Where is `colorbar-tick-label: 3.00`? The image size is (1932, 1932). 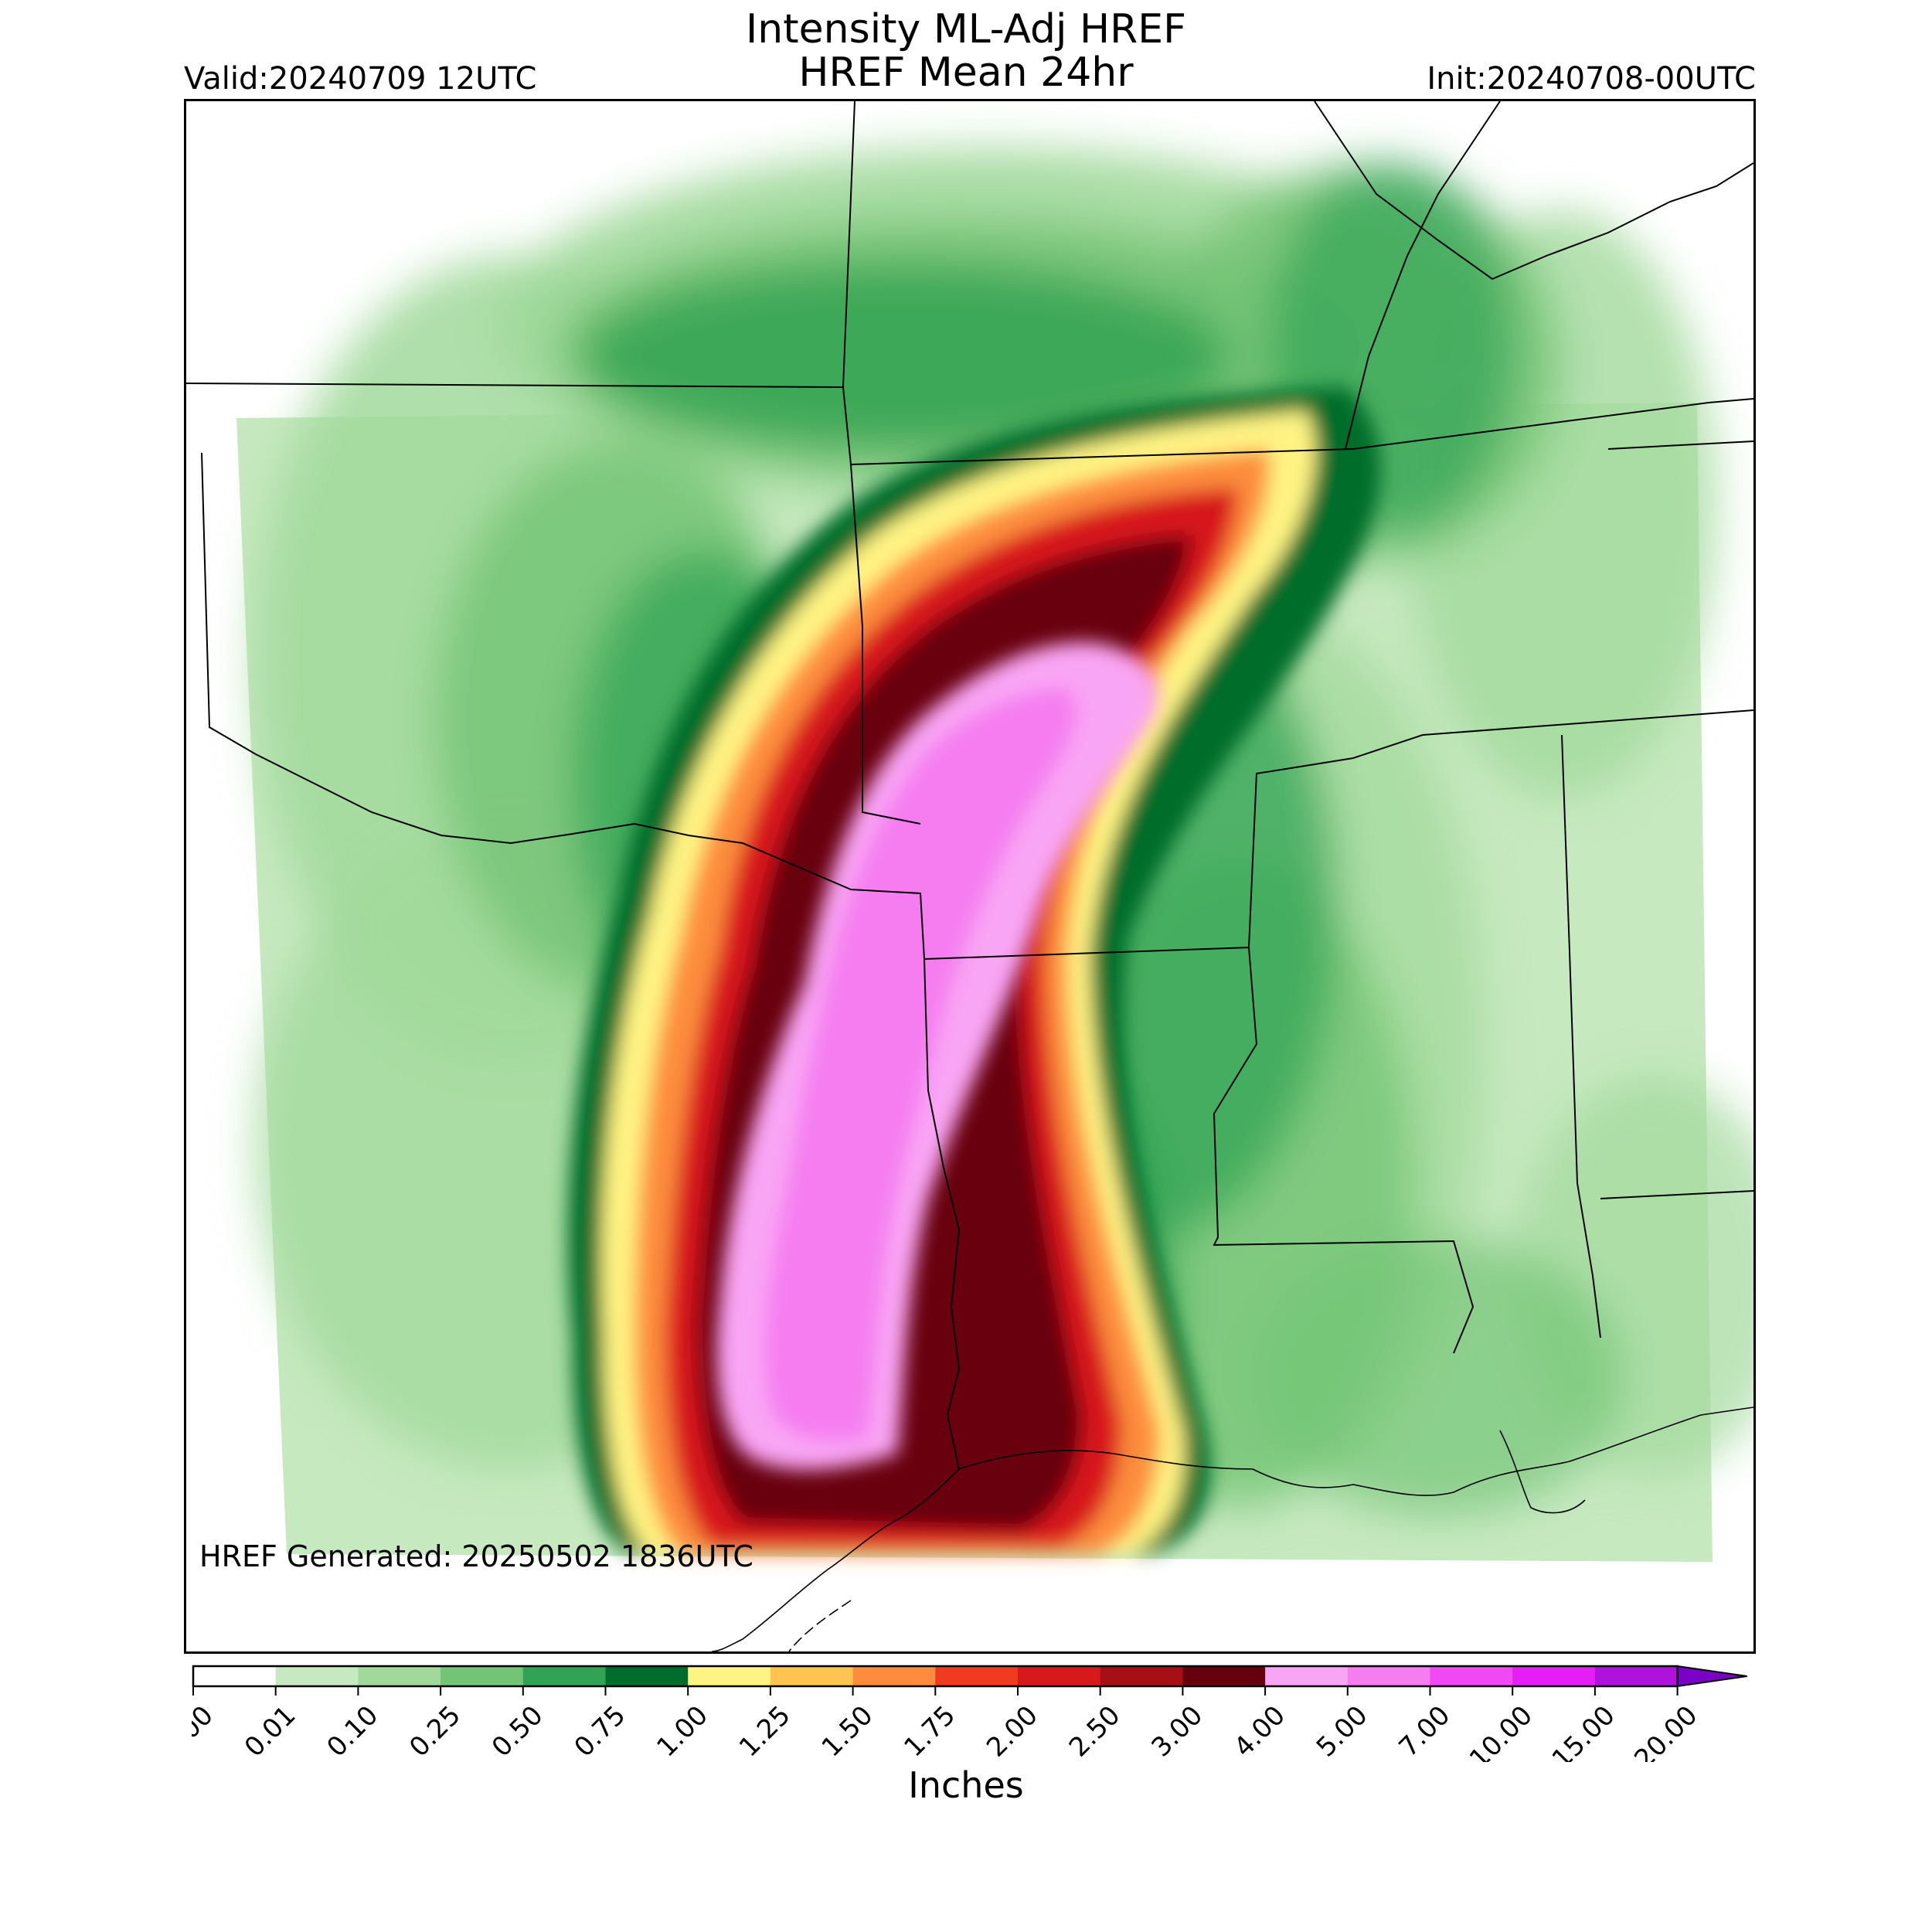 colorbar-tick-label: 3.00 is located at coordinates (1177, 1731).